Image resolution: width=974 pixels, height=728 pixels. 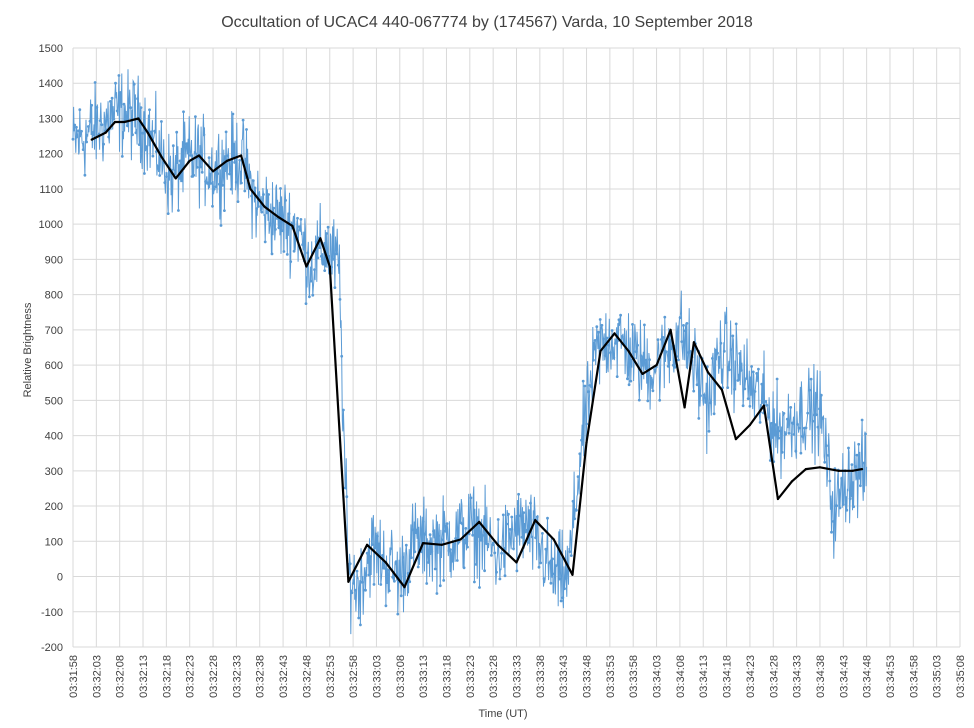 What do you see at coordinates (214, 676) in the screenshot?
I see `x-tick-label: 03:32:28` at bounding box center [214, 676].